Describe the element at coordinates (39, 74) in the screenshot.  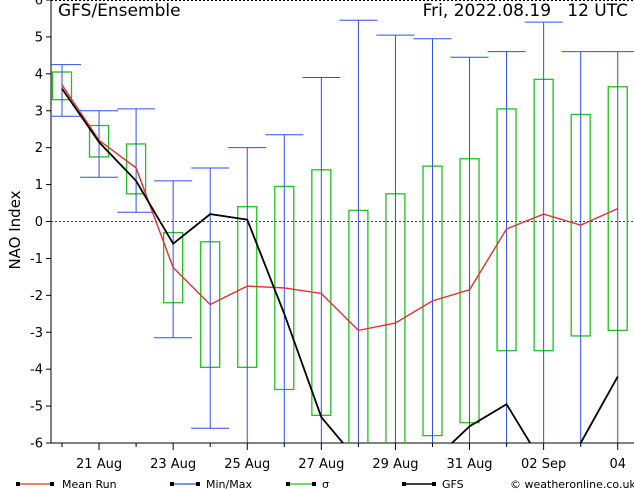
I see `y-tick-label: 4` at that location.